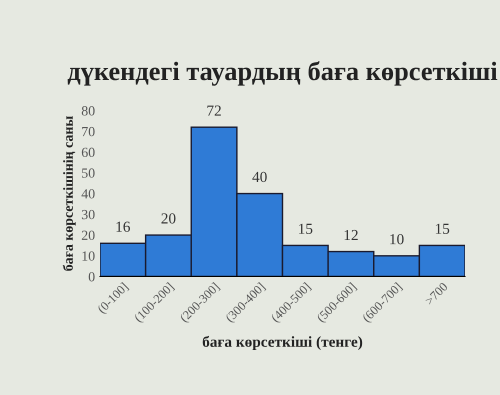 This screenshot has height=395, width=500. I want to click on y-tick-label: 0, so click(91, 277).